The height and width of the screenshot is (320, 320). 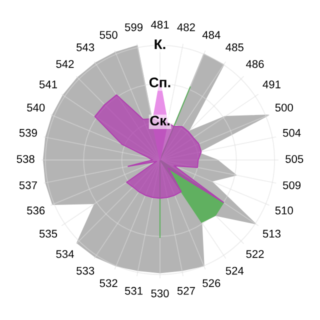 I want to click on spoke-label: 491, so click(x=271, y=84).